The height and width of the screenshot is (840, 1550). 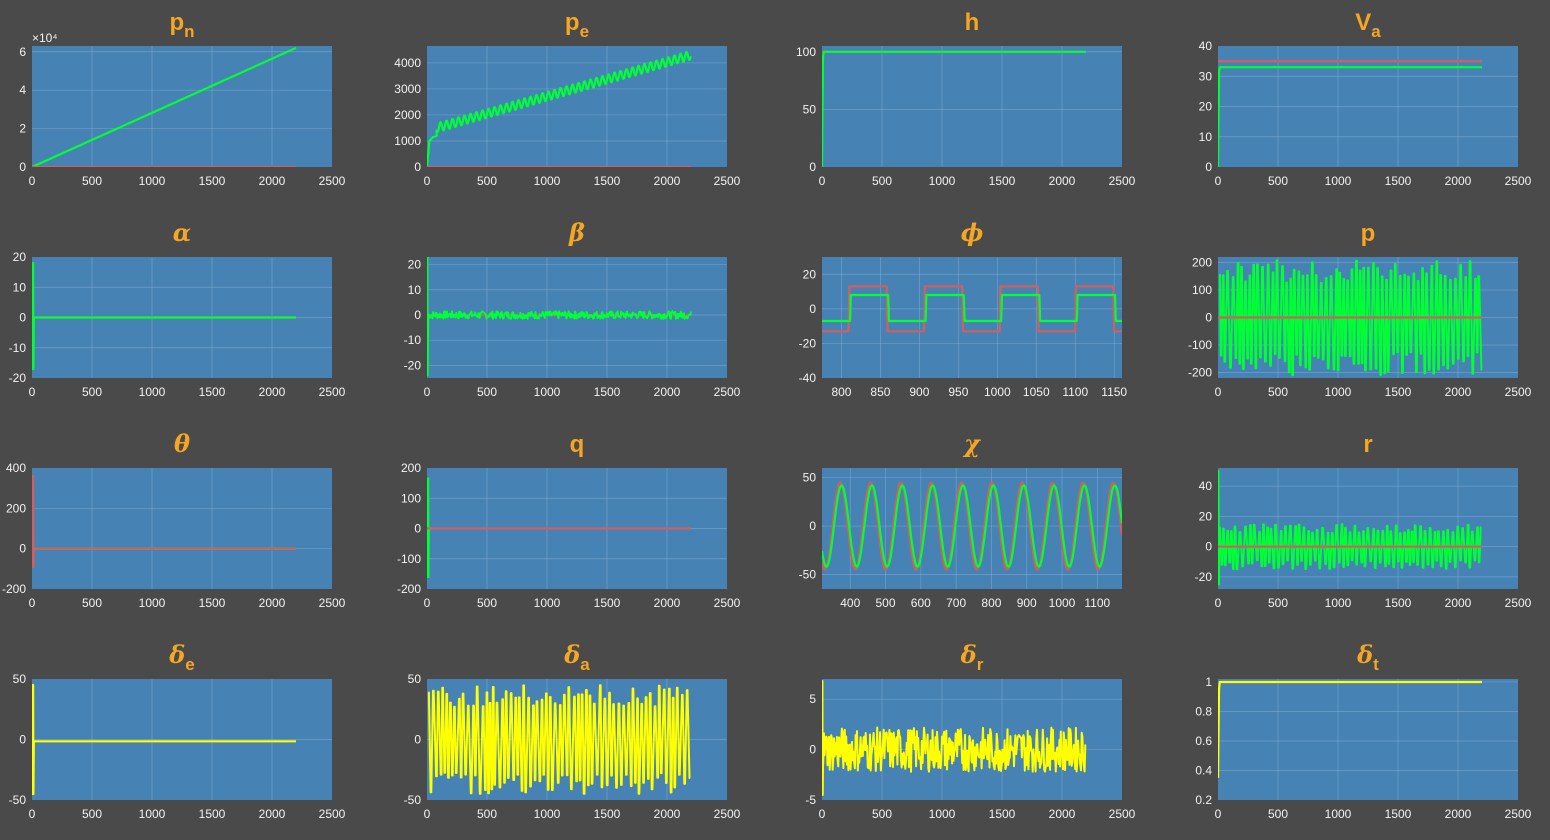 I want to click on x-tick-label: 600, so click(x=921, y=603).